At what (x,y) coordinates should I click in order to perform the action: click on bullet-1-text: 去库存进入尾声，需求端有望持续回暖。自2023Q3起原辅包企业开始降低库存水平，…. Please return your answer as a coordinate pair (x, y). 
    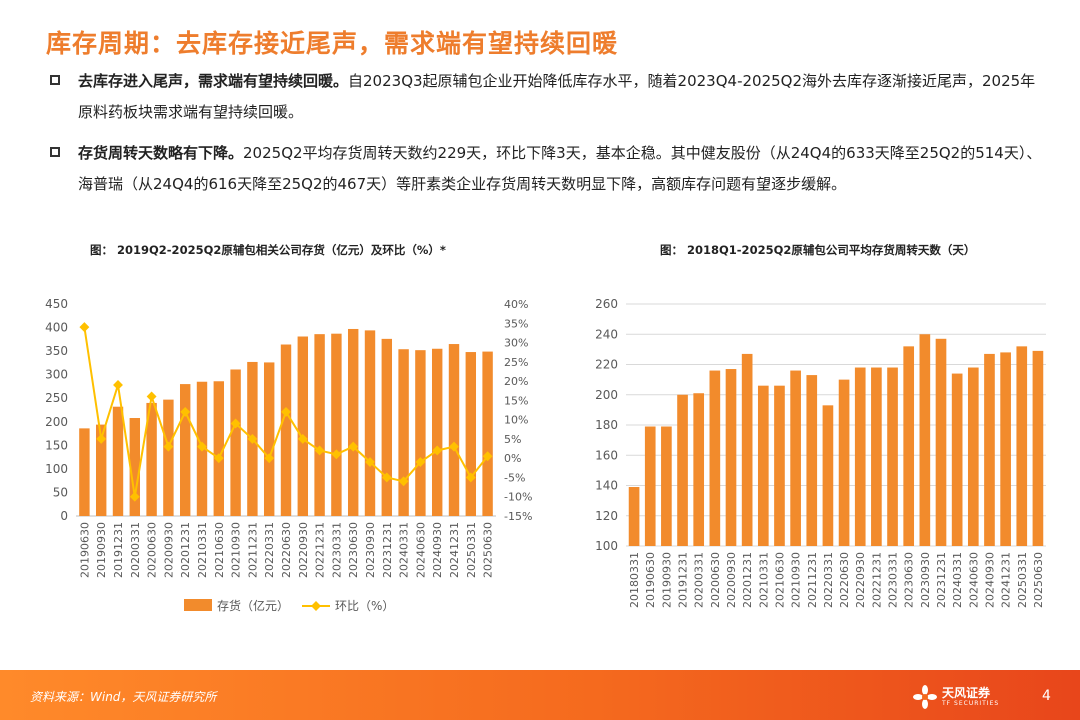
    Looking at the image, I should click on (563, 97).